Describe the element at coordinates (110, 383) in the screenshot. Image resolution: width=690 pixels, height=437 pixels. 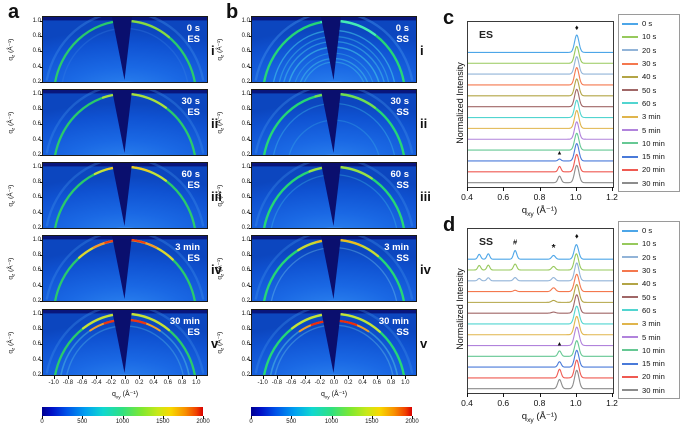
I see `x-tick-label: -0.2` at that location.